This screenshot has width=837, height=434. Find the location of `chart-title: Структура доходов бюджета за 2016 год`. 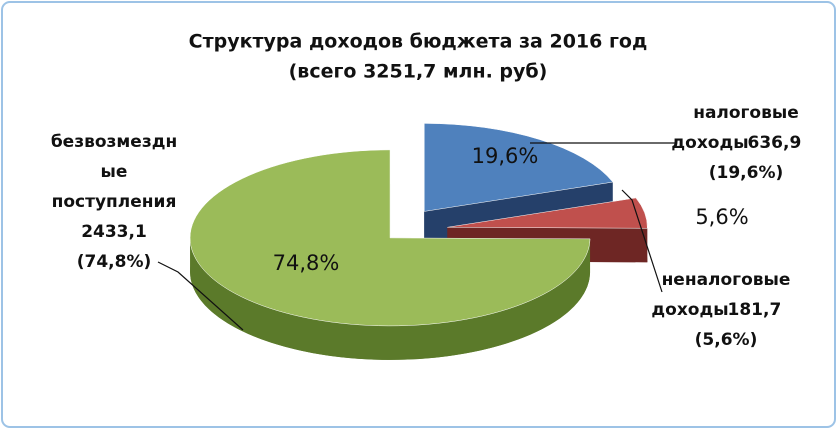

chart-title: Структура доходов бюджета за 2016 год is located at coordinates (418, 42).